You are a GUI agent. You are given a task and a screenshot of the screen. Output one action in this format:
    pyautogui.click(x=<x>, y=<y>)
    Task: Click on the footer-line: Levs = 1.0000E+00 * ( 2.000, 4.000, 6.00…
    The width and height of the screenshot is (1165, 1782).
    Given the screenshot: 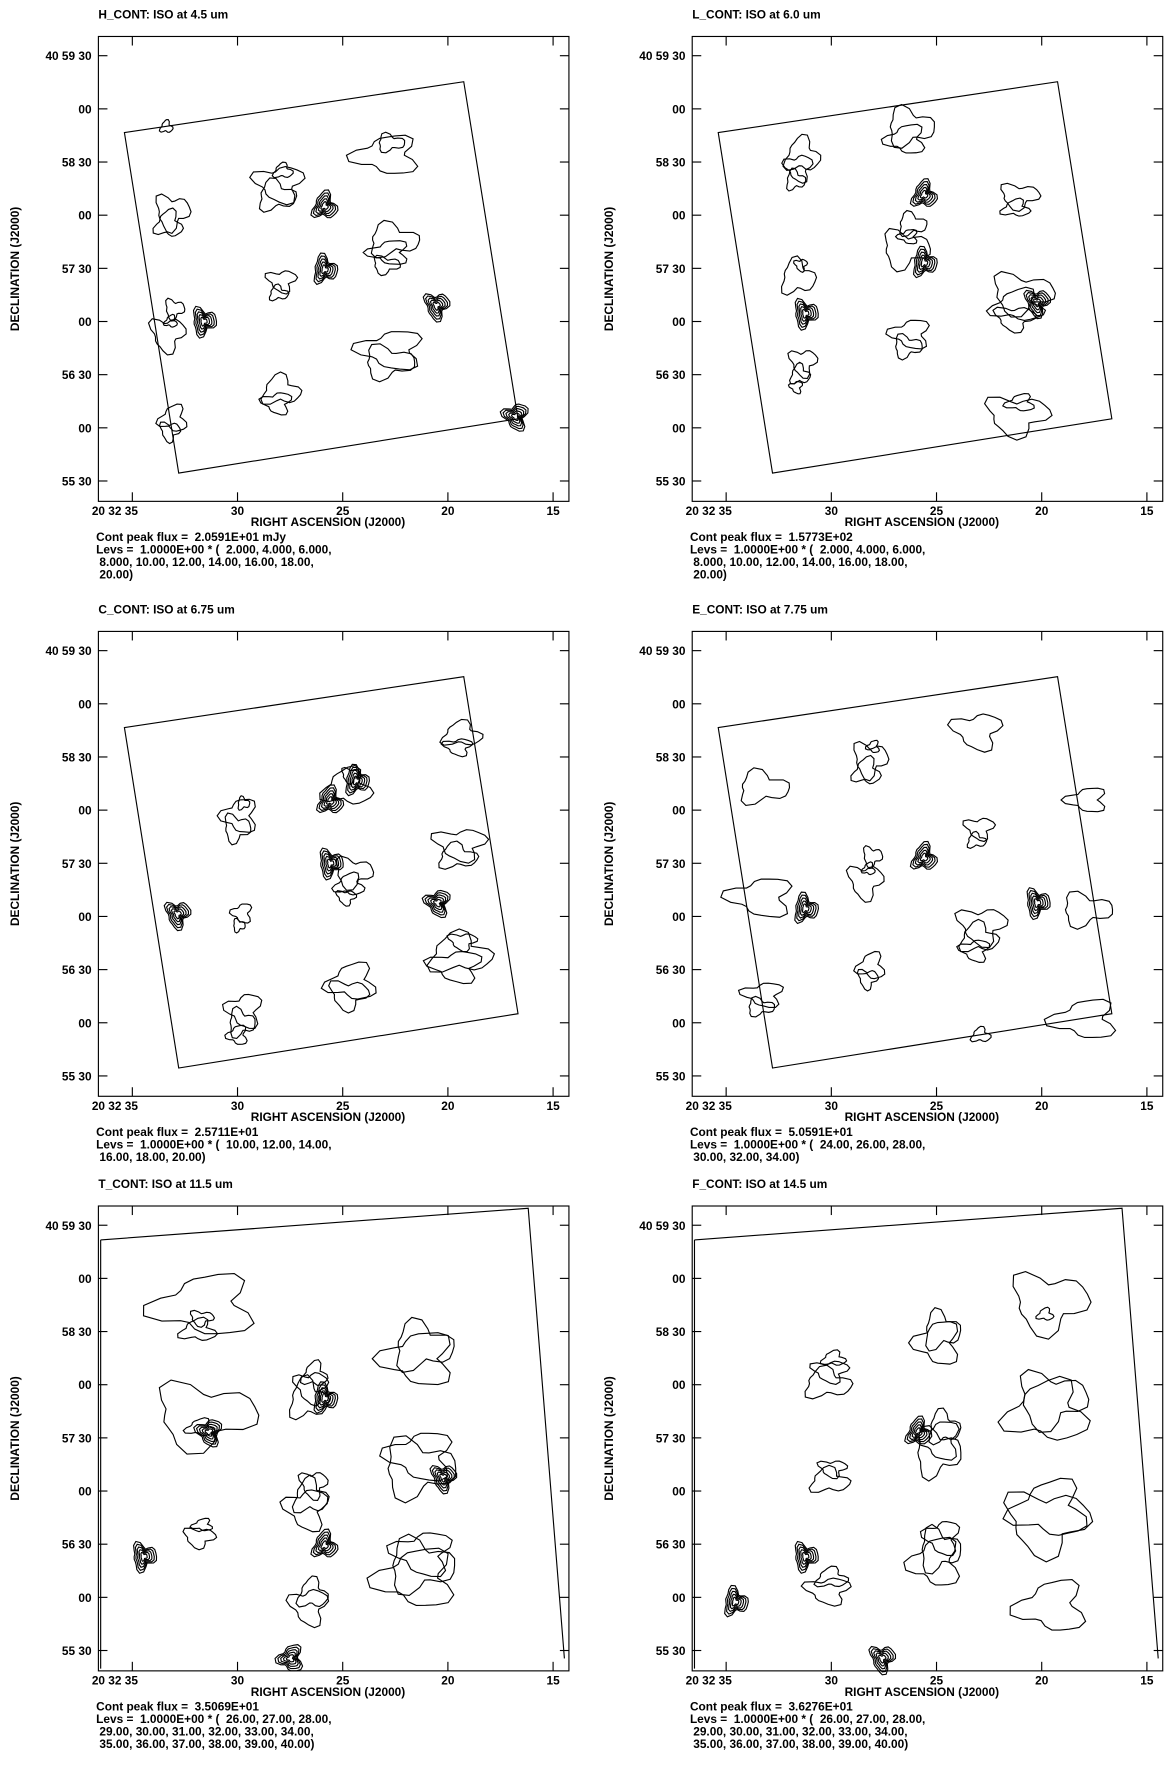 What is the action you would take?
    pyautogui.click(x=807, y=549)
    